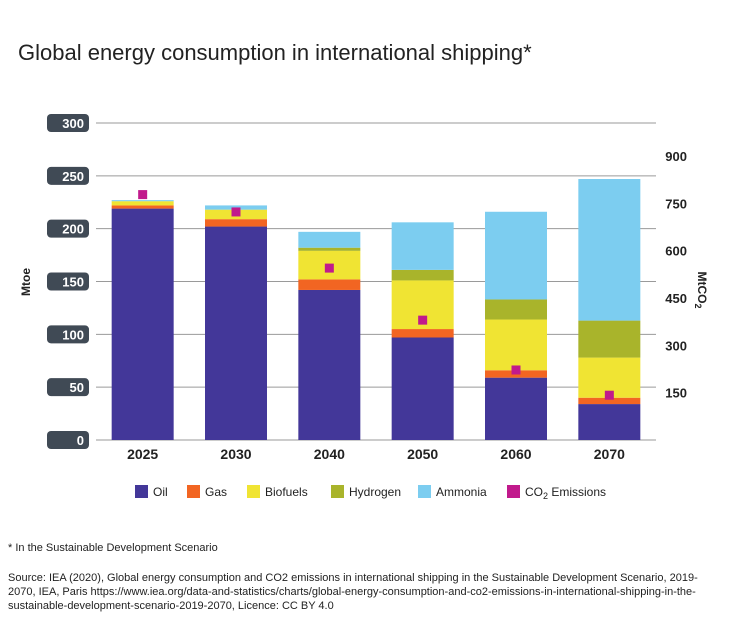 The width and height of the screenshot is (730, 623). I want to click on y2-tick-label: 750, so click(676, 203).